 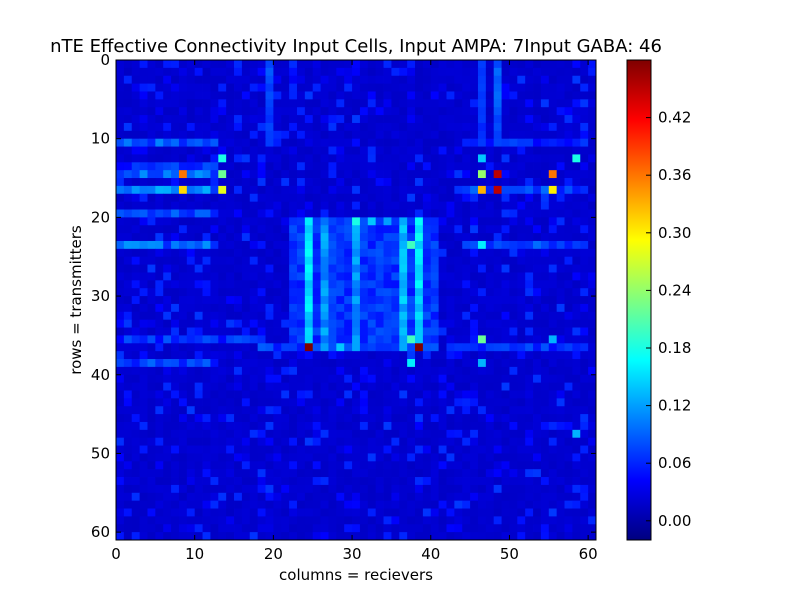 What do you see at coordinates (105, 60) in the screenshot?
I see `y-tick-label: 0` at bounding box center [105, 60].